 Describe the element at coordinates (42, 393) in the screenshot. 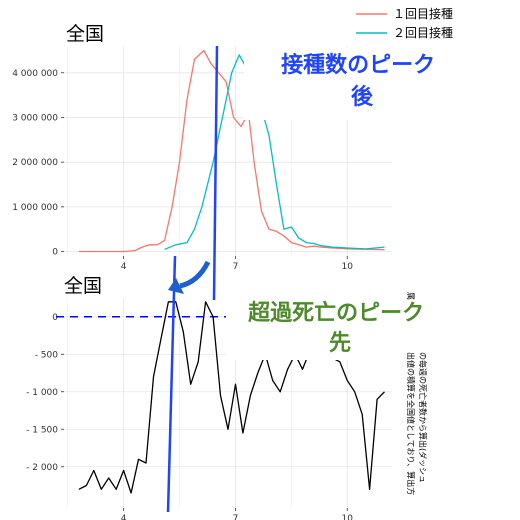

I see `excess-death-chart-y-tick-label: - 1 000` at that location.